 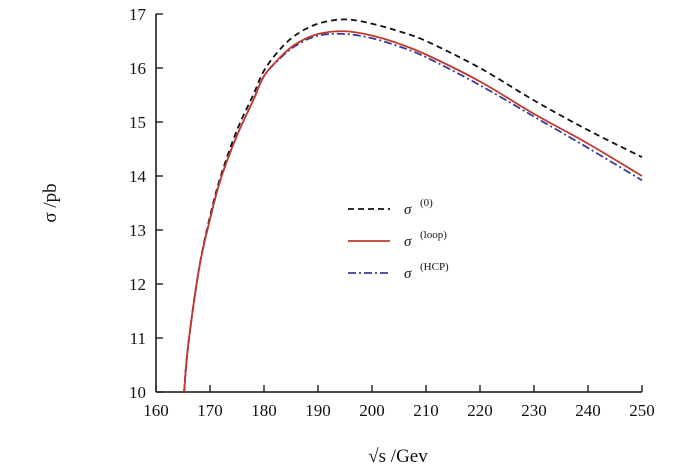 What do you see at coordinates (137, 68) in the screenshot?
I see `y-tick-label: 16` at bounding box center [137, 68].